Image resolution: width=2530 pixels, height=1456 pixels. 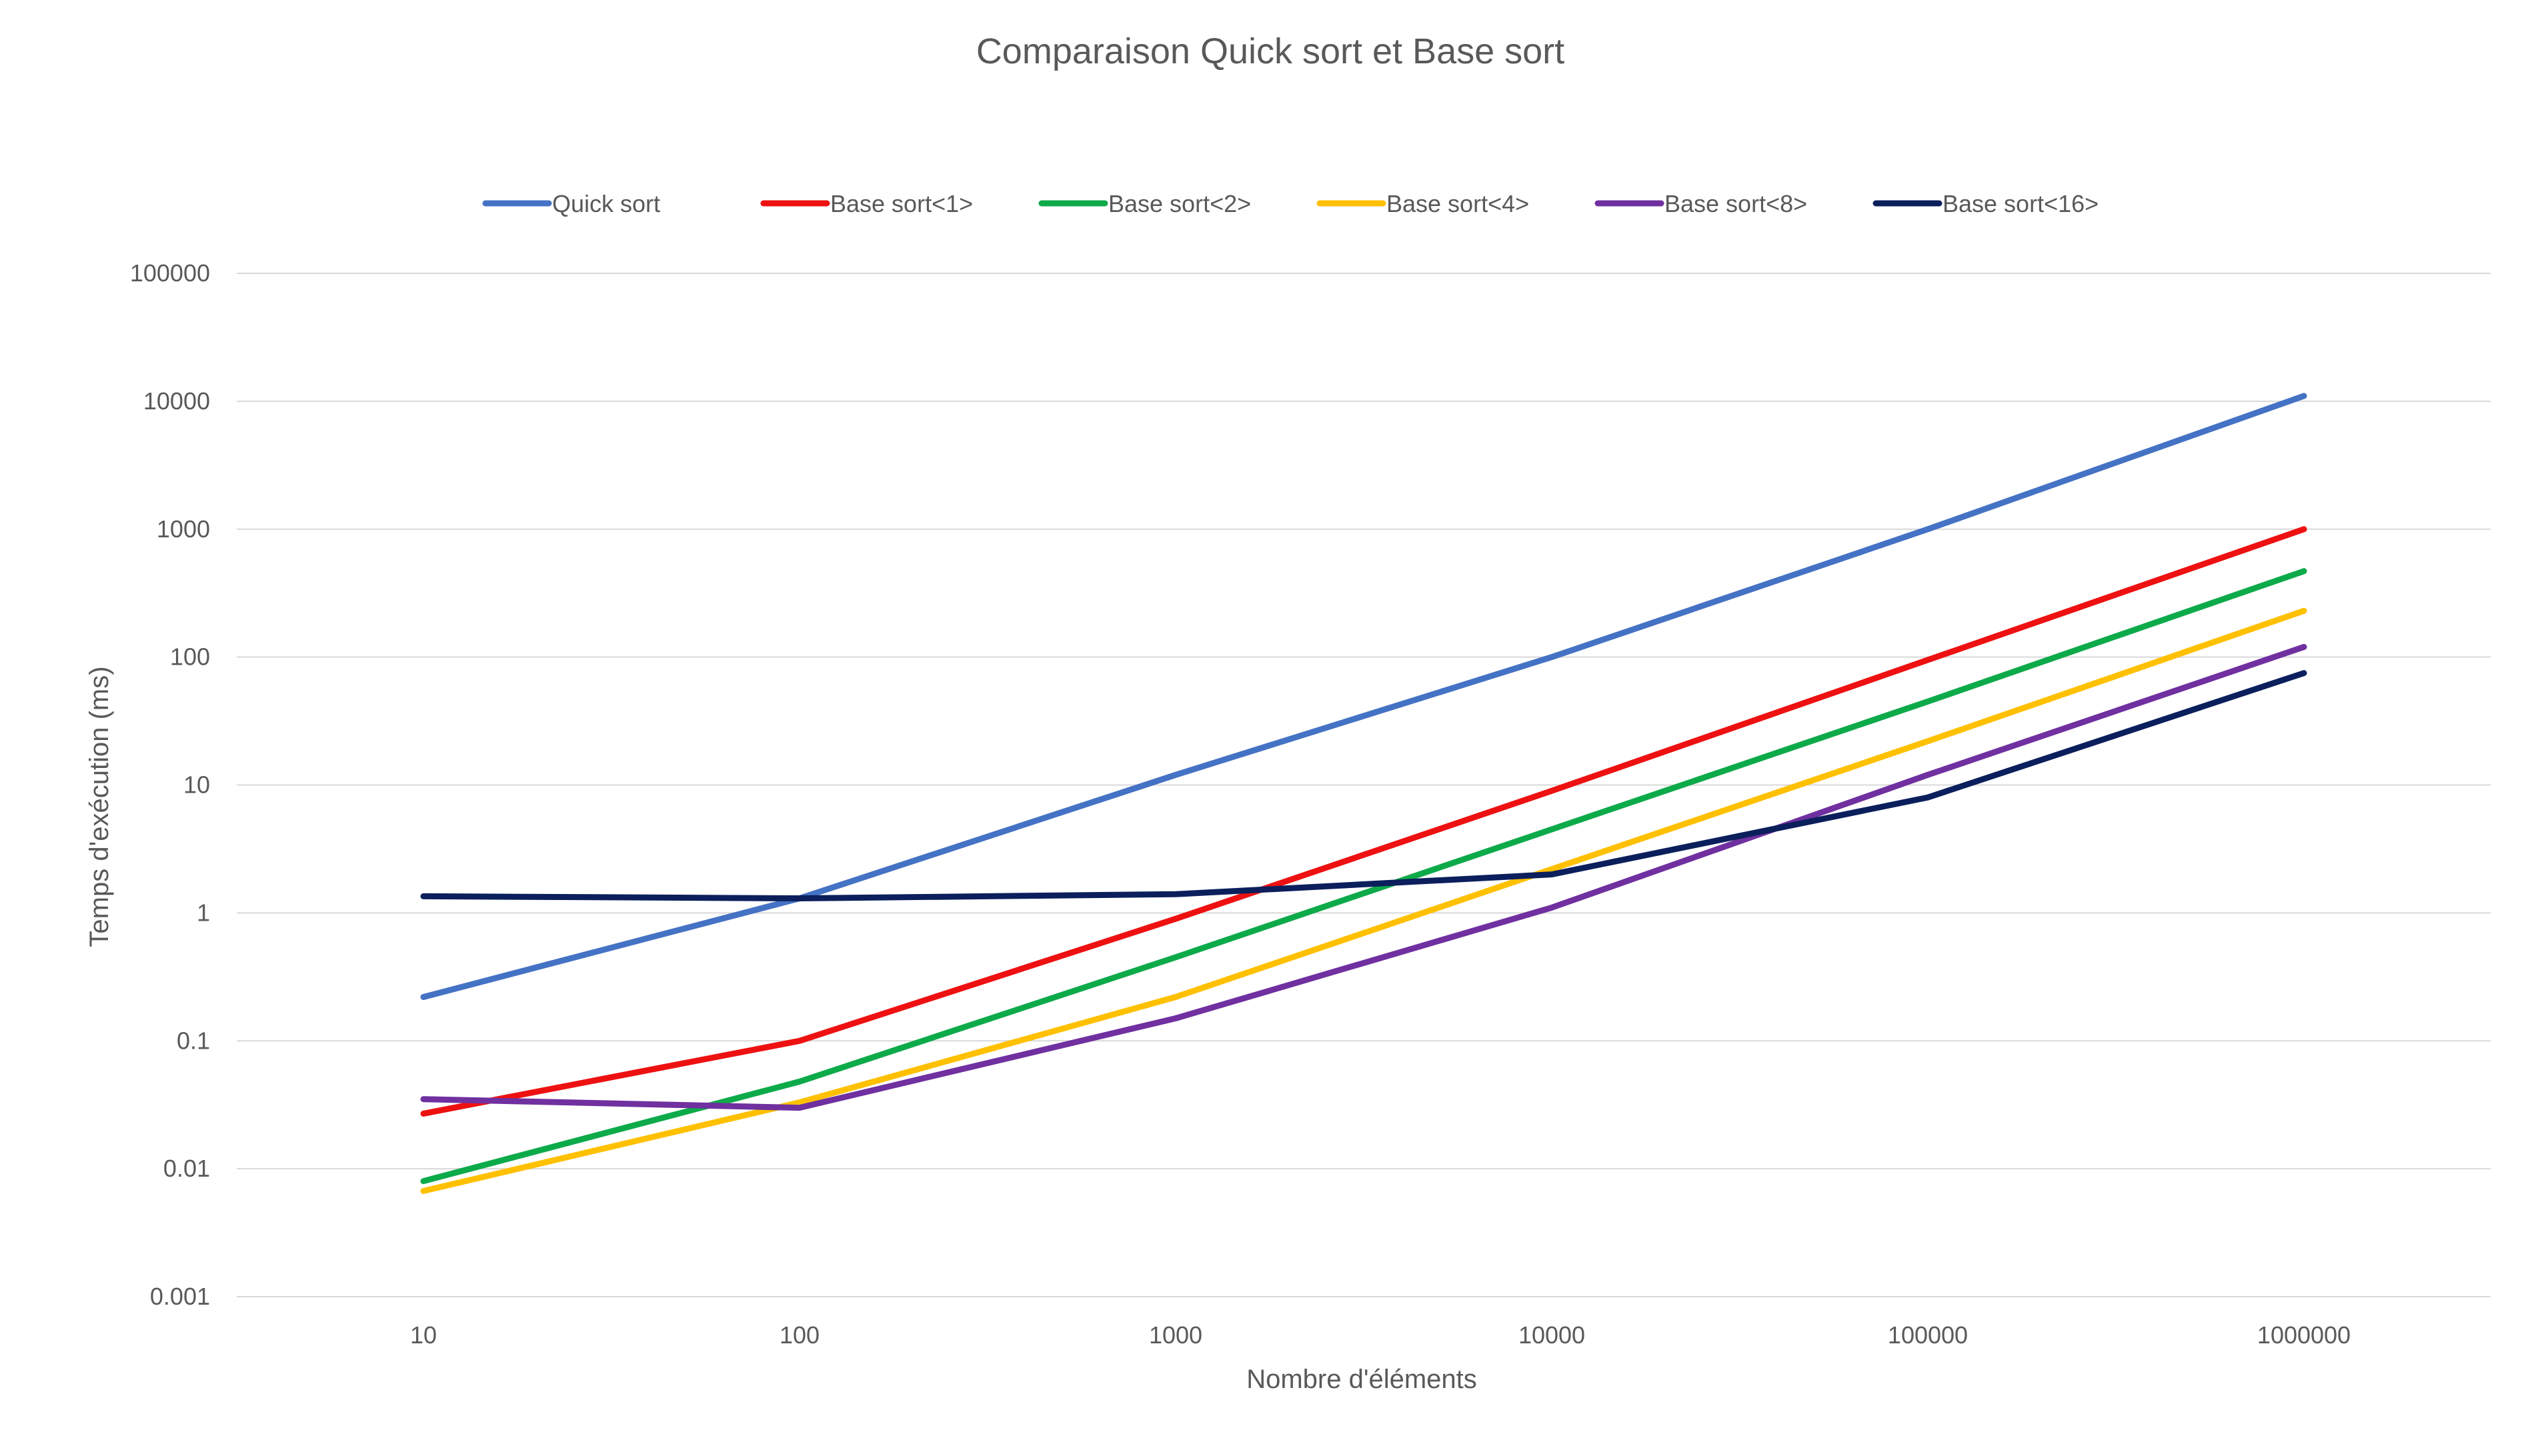 What do you see at coordinates (901, 203) in the screenshot?
I see `legend-label-2: Base sort<1>` at bounding box center [901, 203].